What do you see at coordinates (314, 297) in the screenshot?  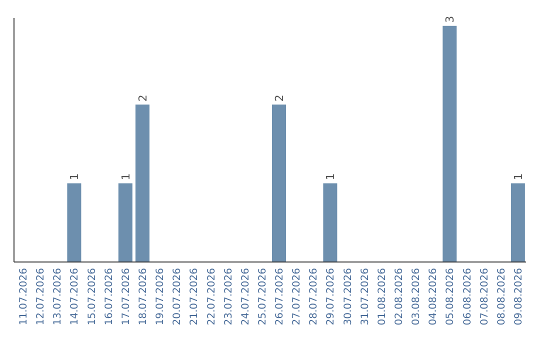 I see `x-tick-label: 28.07.2026` at bounding box center [314, 297].